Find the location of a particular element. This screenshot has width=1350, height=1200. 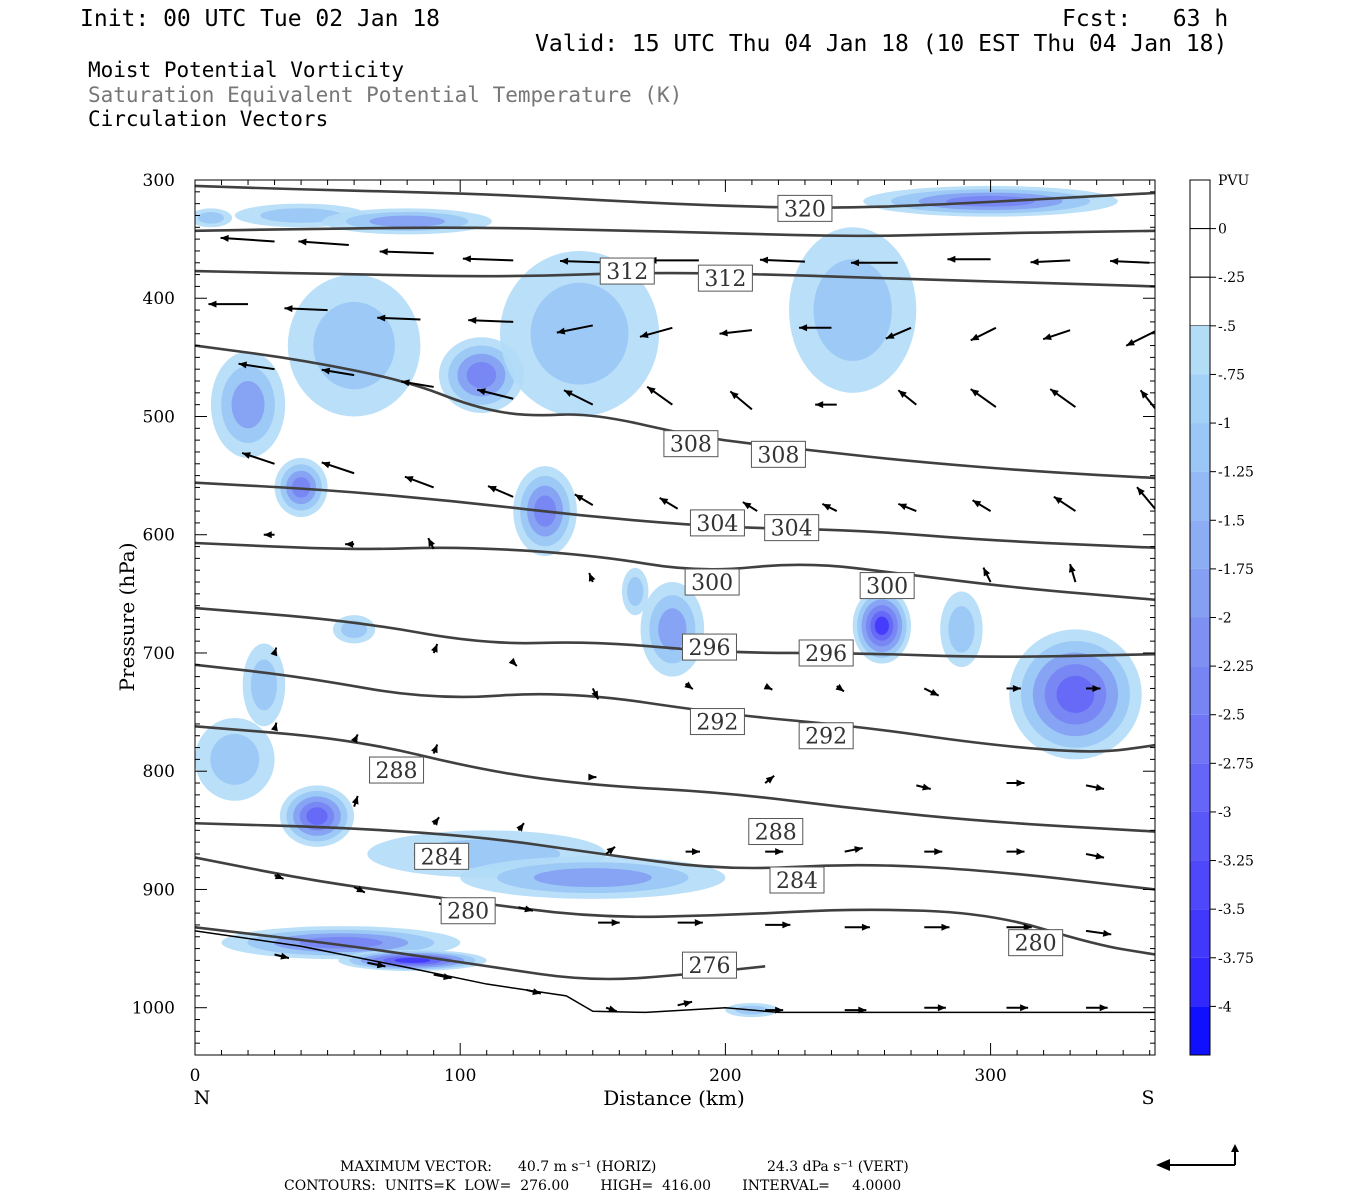

contour-label: 308 is located at coordinates (691, 444).